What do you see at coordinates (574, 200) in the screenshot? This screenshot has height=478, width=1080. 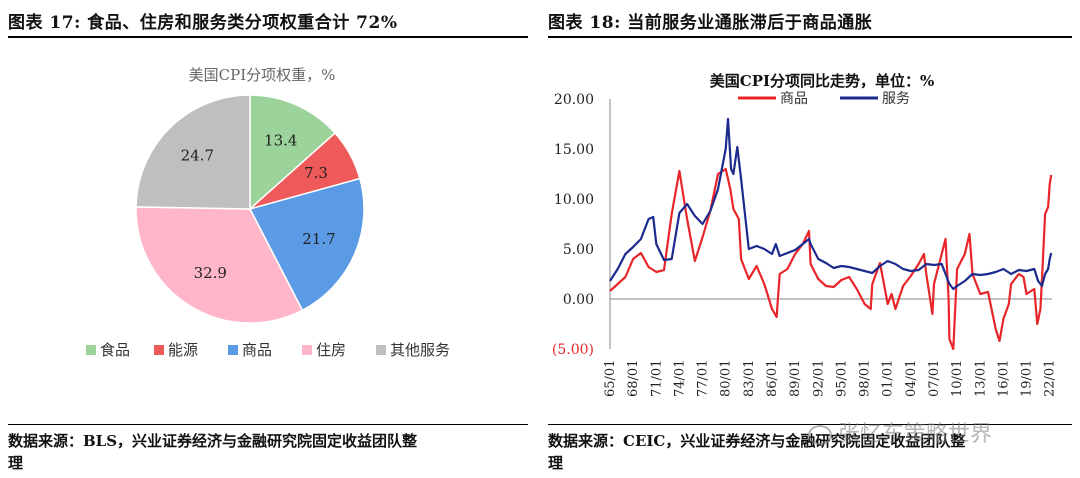 I see `y-tick-label-2: 10.00` at bounding box center [574, 200].